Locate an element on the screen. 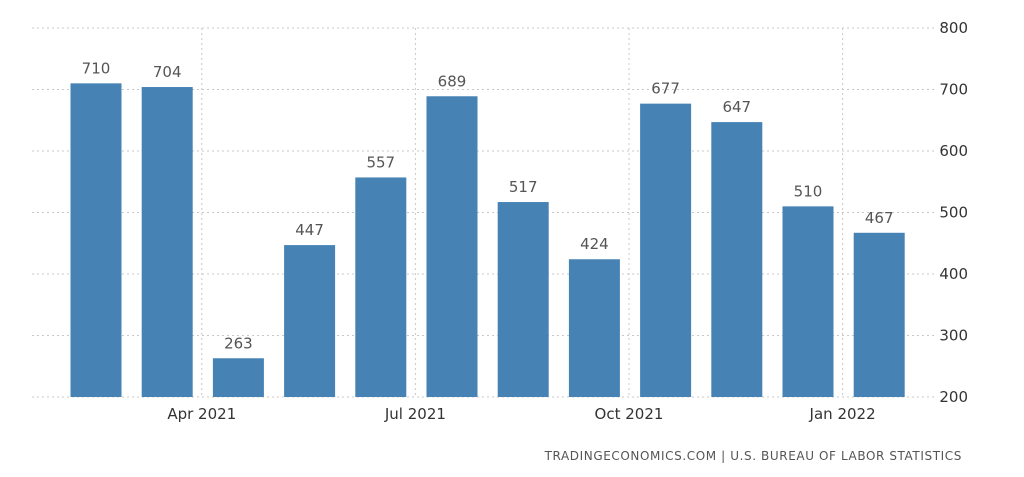 Image resolution: width=1024 pixels, height=477 pixels. y-tick-label: 400 is located at coordinates (953, 274).